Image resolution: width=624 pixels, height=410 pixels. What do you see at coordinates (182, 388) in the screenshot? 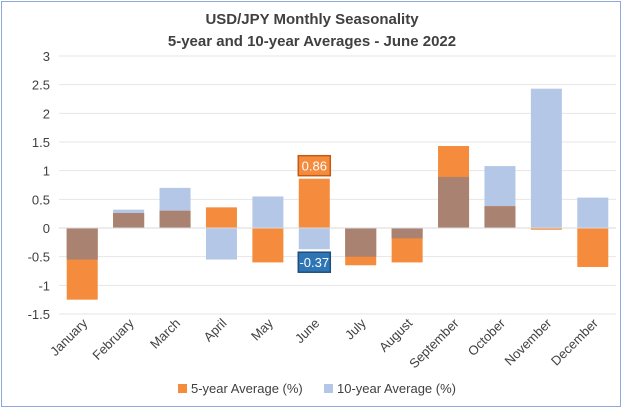
I see `legend-swatch-5-year-average` at bounding box center [182, 388].